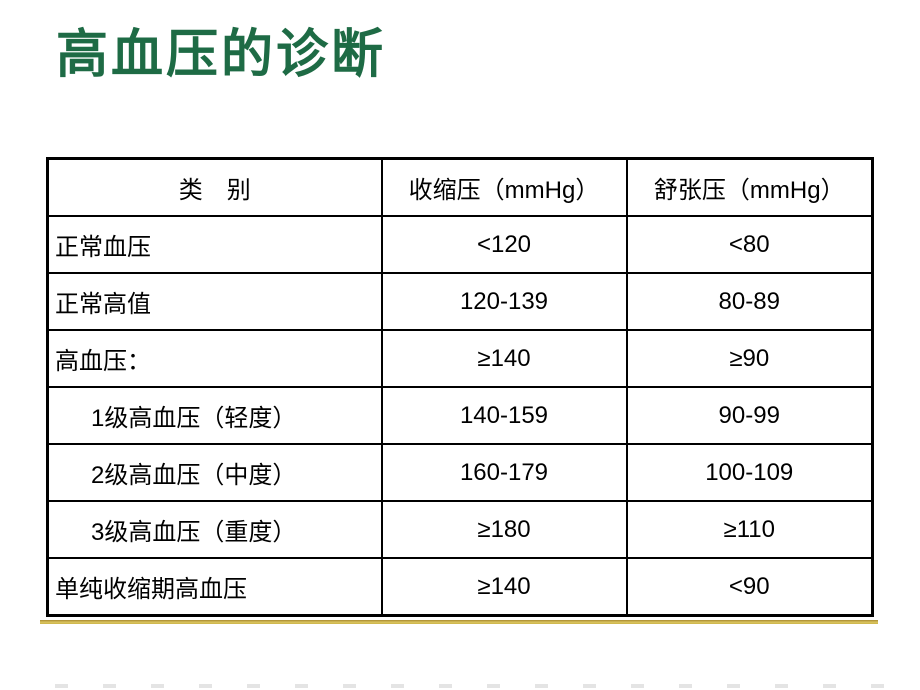 This screenshot has width=920, height=690. Describe the element at coordinates (214, 587) in the screenshot. I see `category-cell: 单纯收缩期高血压` at that location.